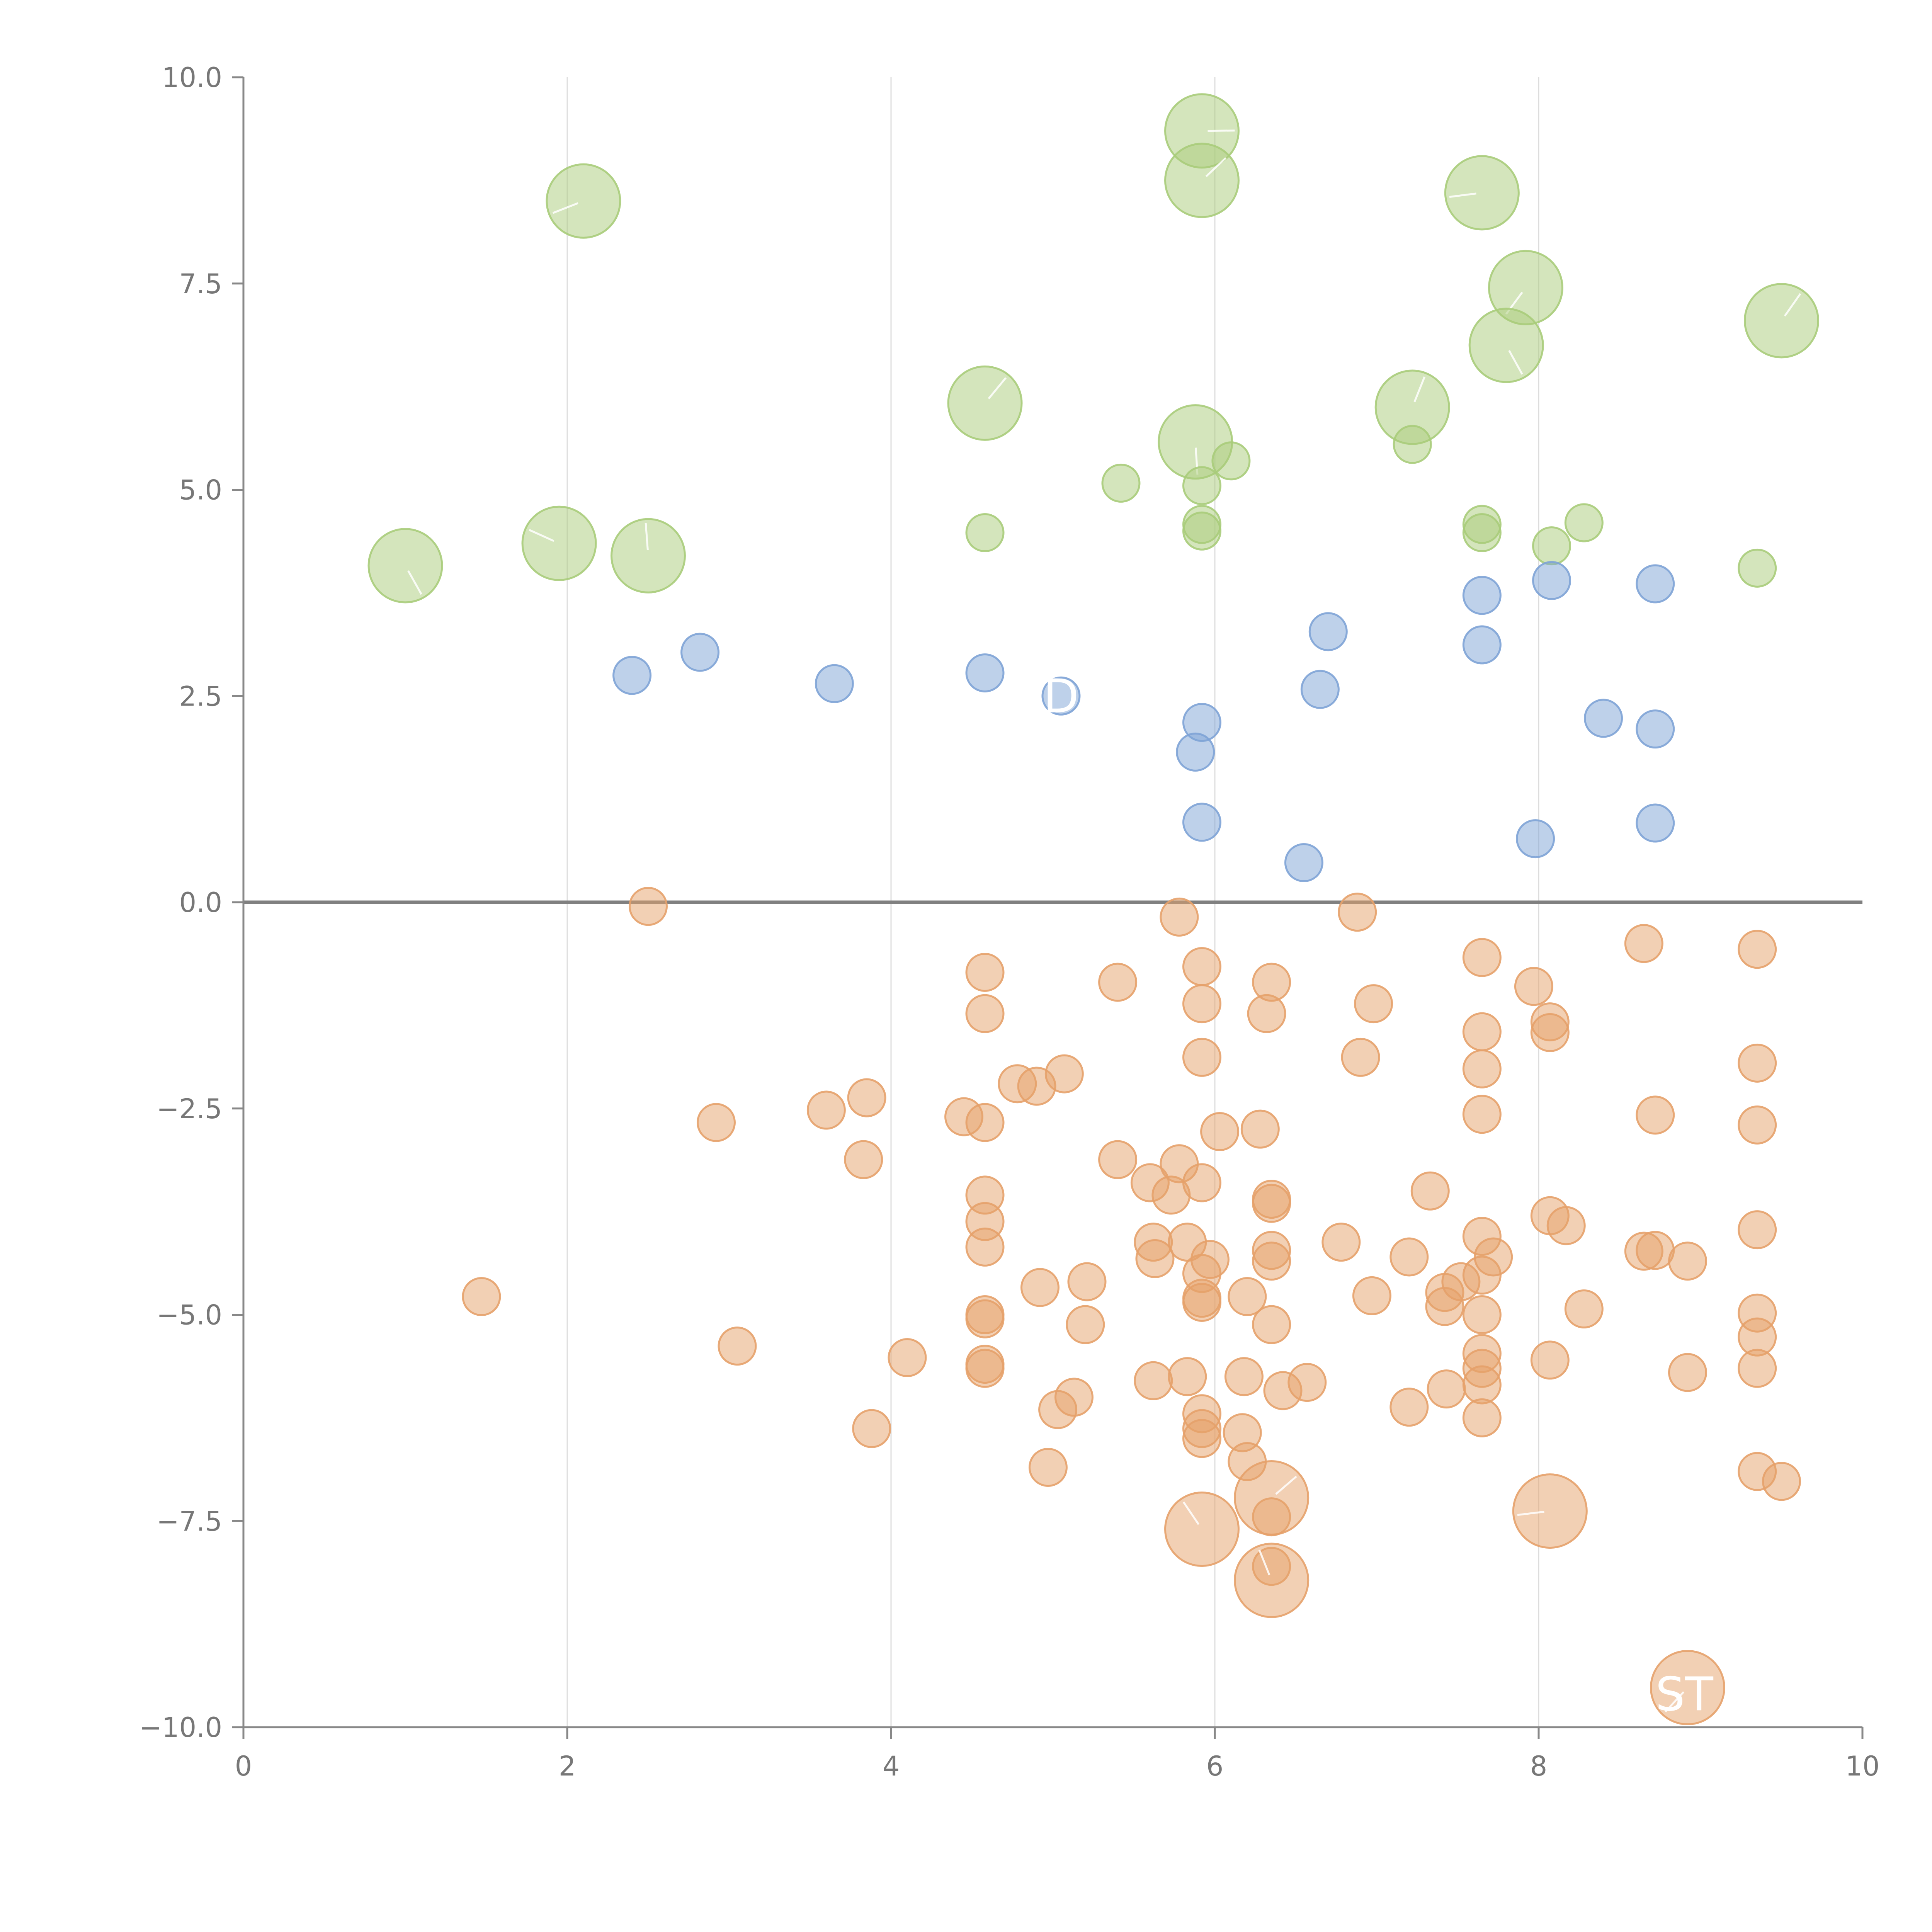 The image size is (1932, 1932). I want to click on y-tick-label: −2.5, so click(189, 1109).